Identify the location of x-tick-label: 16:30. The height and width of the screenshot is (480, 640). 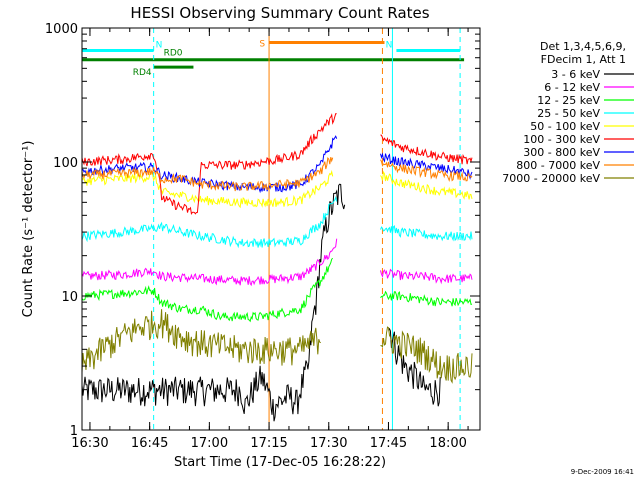
(89, 443).